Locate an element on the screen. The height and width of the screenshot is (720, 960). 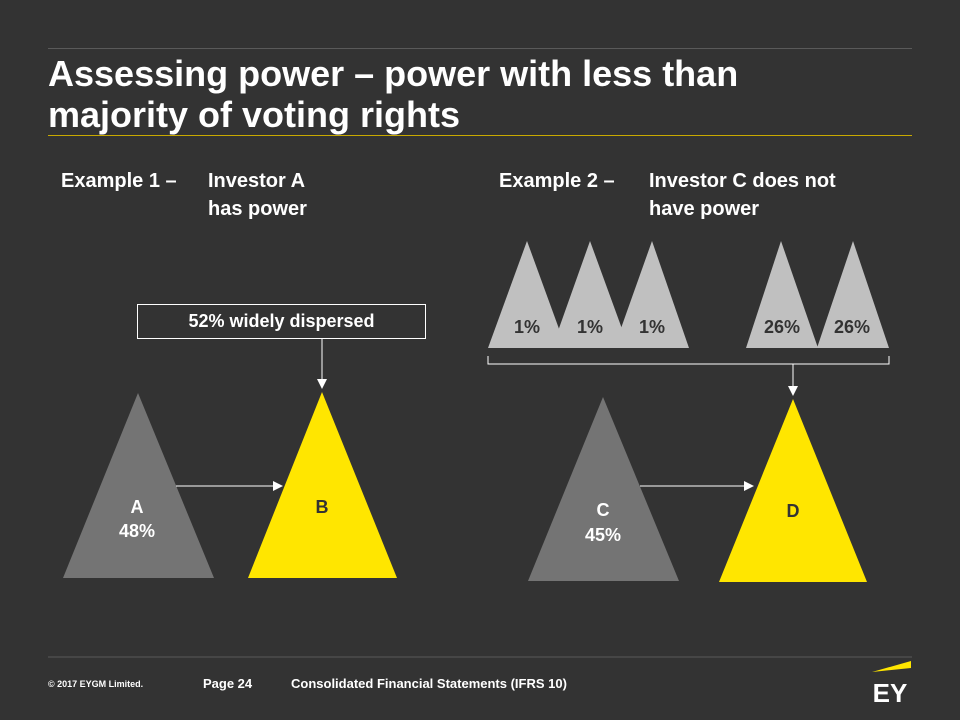
title-underline is located at coordinates (480, 135).